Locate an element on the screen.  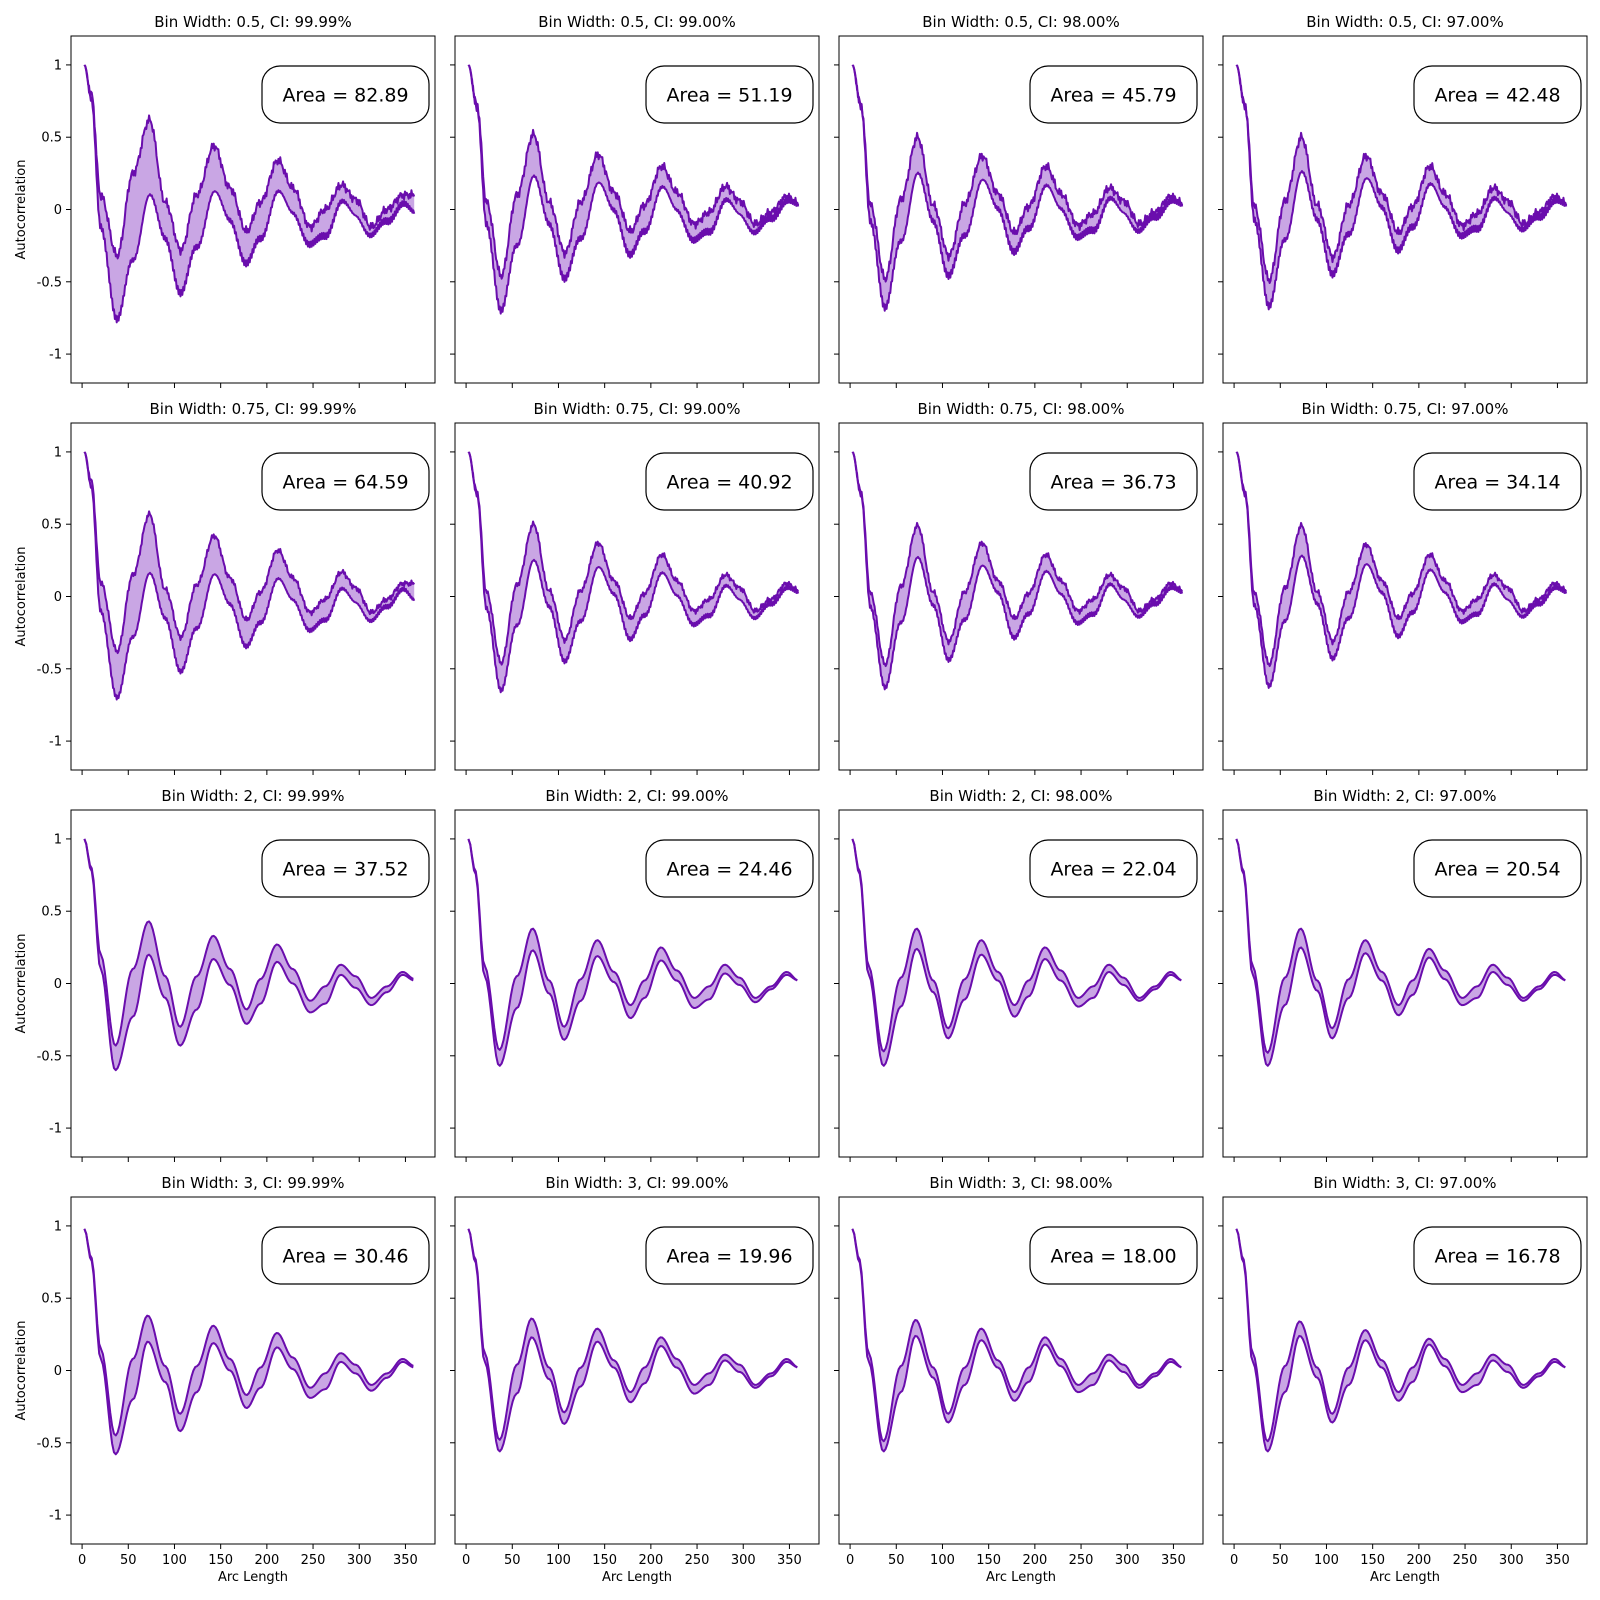
area-annotation: Area = 40.92 is located at coordinates (729, 483).